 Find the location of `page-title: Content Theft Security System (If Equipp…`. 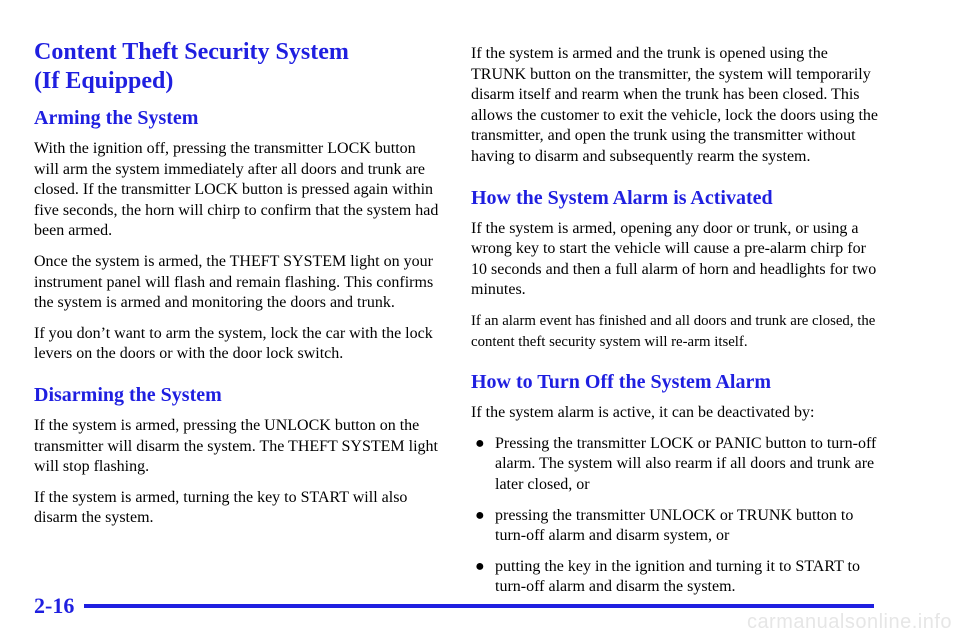

page-title: Content Theft Security System (If Equipp… is located at coordinates (238, 67).